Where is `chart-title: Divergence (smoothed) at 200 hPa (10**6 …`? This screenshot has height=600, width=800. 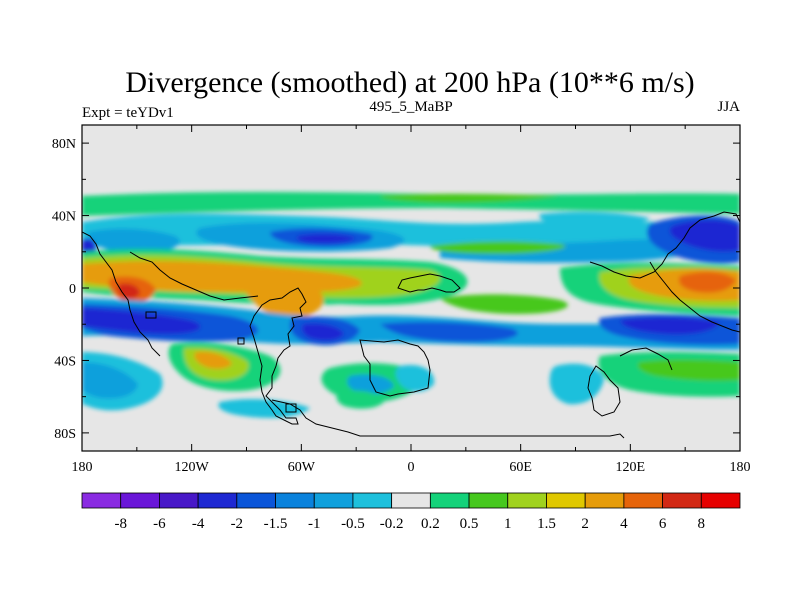 chart-title: Divergence (smoothed) at 200 hPa (10**6 … is located at coordinates (409, 82).